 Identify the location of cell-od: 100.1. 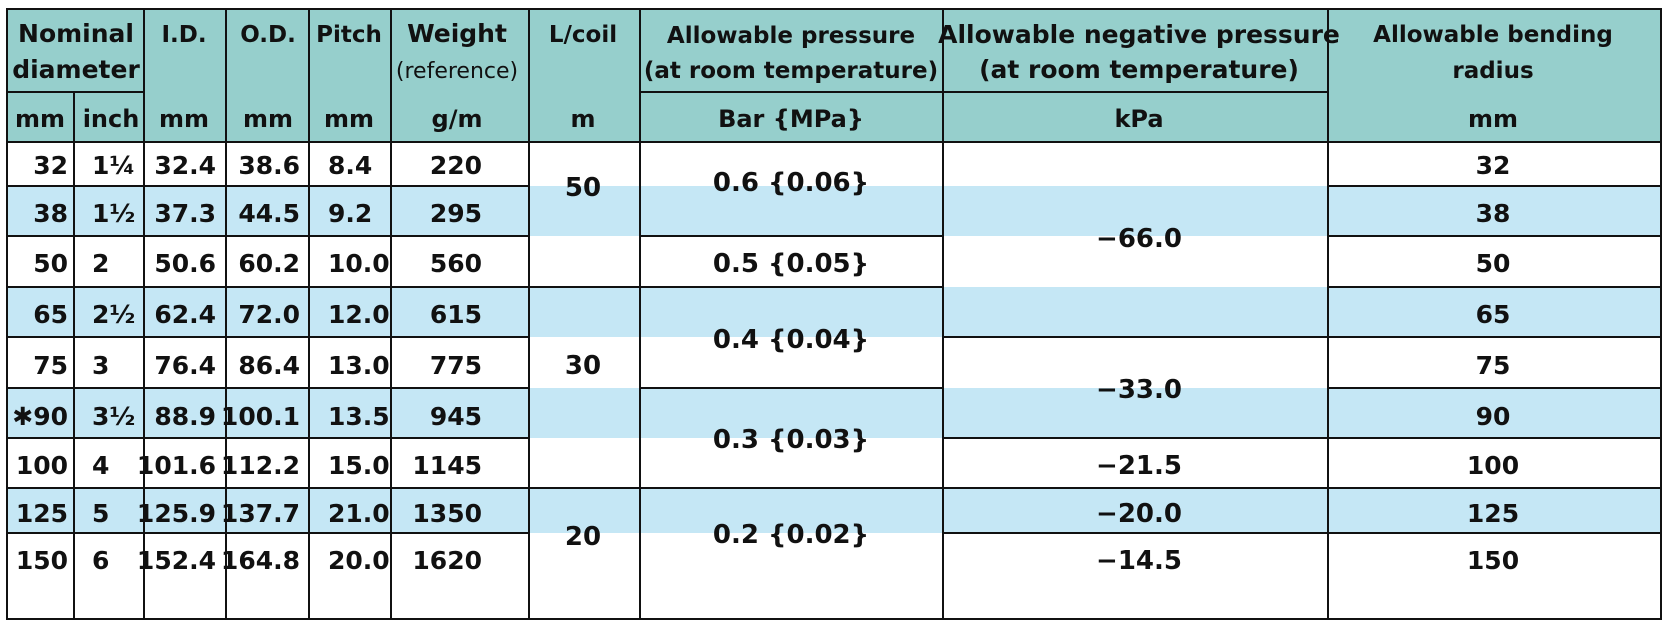
(260, 416).